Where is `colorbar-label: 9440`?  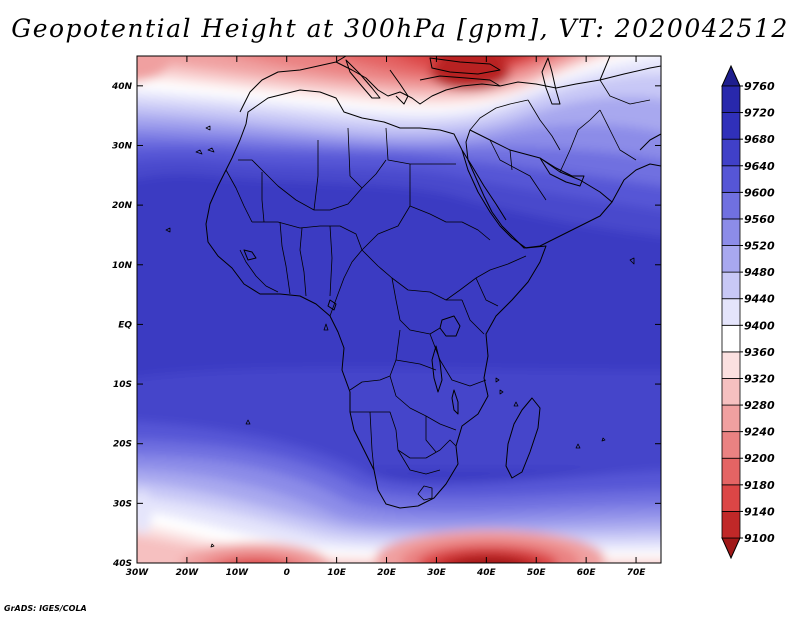
colorbar-label: 9440 is located at coordinates (759, 299).